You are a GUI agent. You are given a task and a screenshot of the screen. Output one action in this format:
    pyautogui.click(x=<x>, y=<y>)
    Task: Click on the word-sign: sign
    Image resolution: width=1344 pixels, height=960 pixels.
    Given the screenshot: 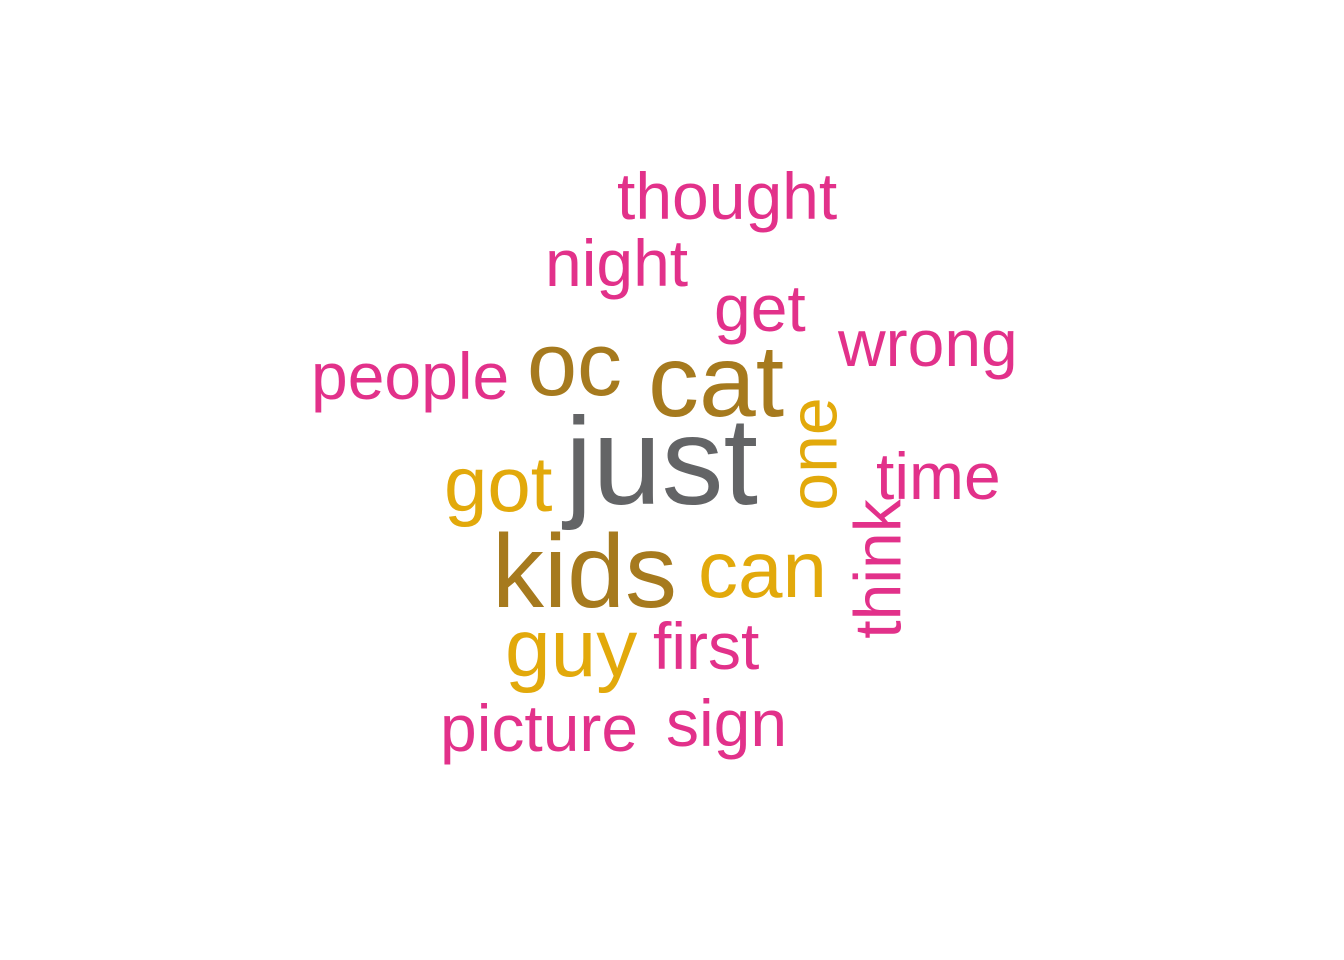 What is the action you would take?
    pyautogui.click(x=727, y=723)
    